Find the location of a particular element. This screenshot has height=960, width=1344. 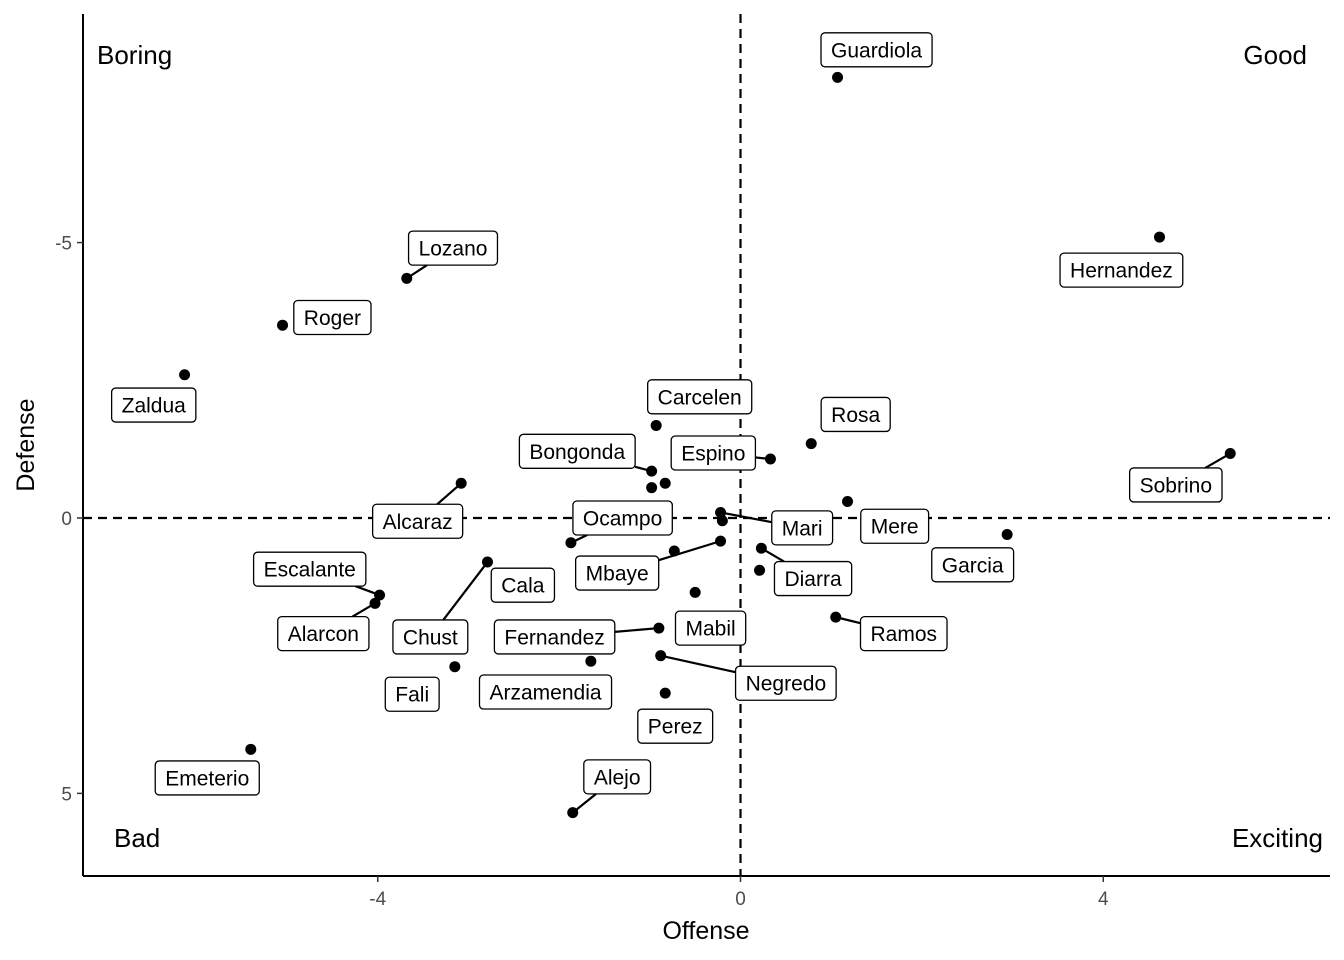

point-label: Perez is located at coordinates (675, 726).